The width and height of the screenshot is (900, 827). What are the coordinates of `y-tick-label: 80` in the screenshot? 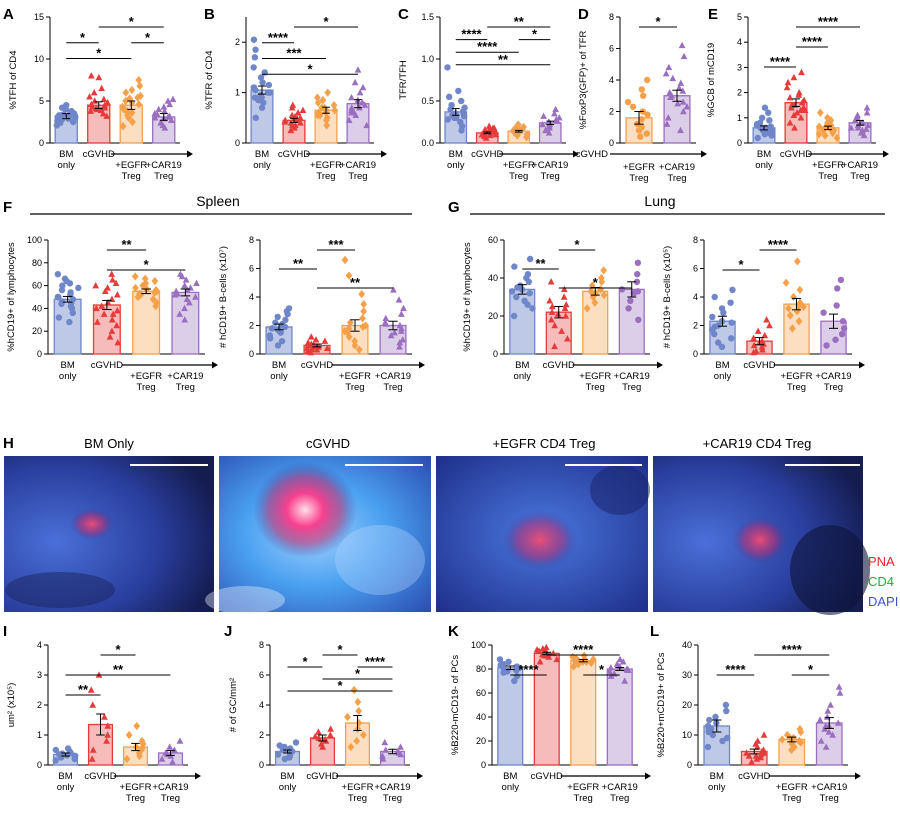 It's located at (481, 669).